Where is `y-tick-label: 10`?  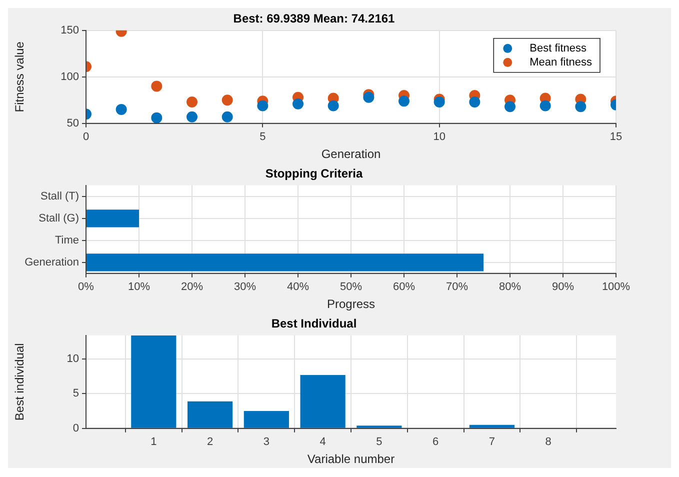
y-tick-label: 10 is located at coordinates (72, 359).